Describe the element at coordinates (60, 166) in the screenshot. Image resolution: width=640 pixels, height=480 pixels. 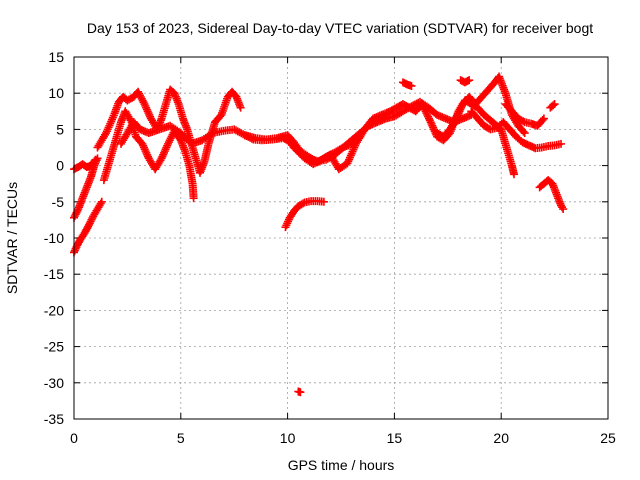
I see `y-tick-label: 0` at that location.